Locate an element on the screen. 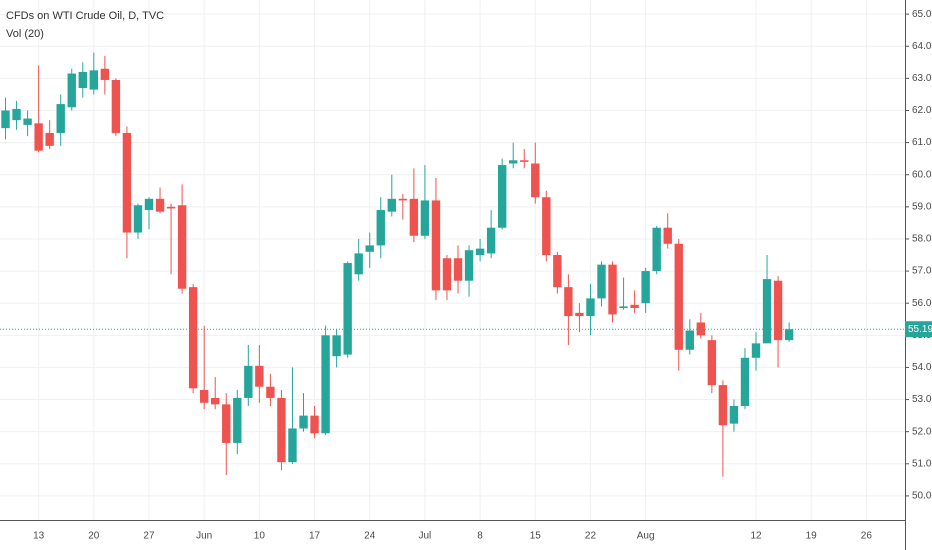 Image resolution: width=932 pixels, height=550 pixels. y-tick-label: 54.00 is located at coordinates (922, 367).